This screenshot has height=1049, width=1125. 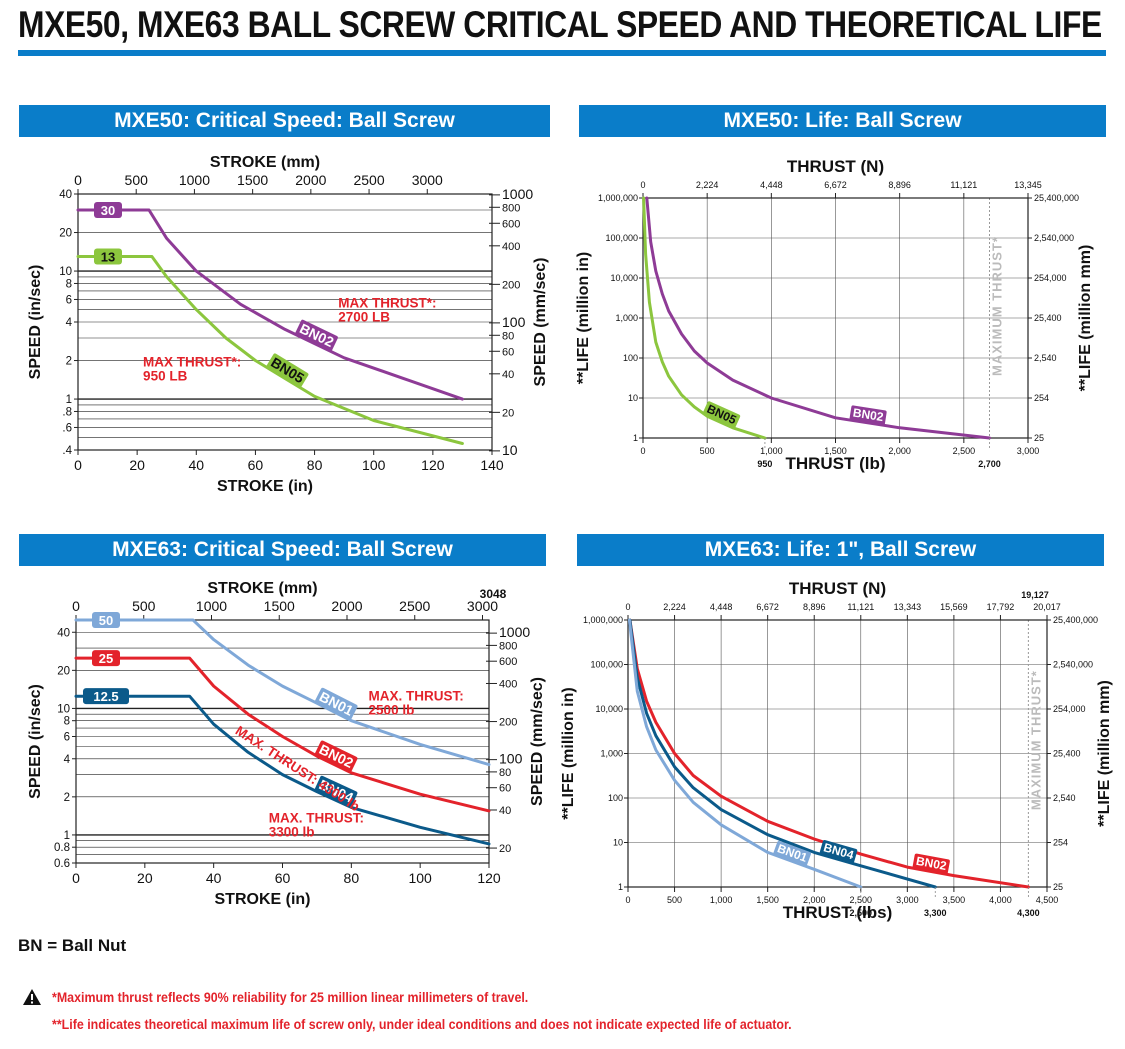 What do you see at coordinates (67, 451) in the screenshot?
I see `y-tick-label: .4` at bounding box center [67, 451].